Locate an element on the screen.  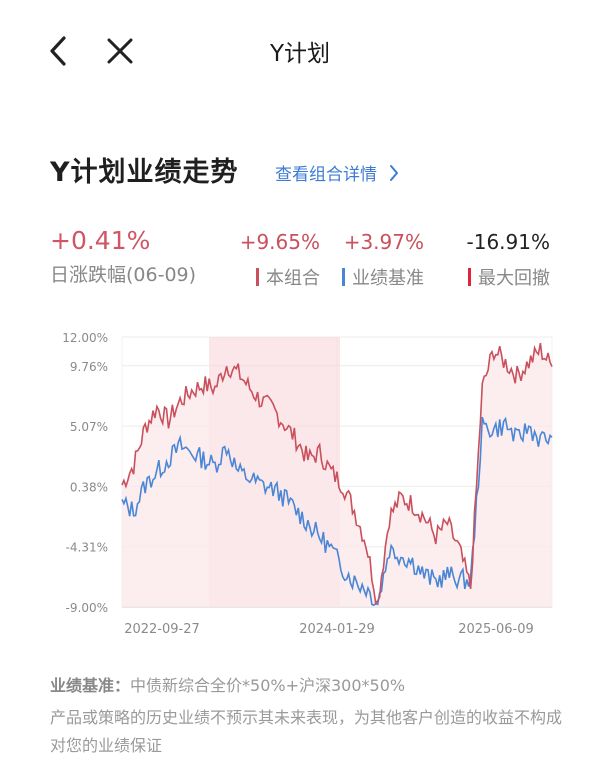
close-icon is located at coordinates (120, 51).